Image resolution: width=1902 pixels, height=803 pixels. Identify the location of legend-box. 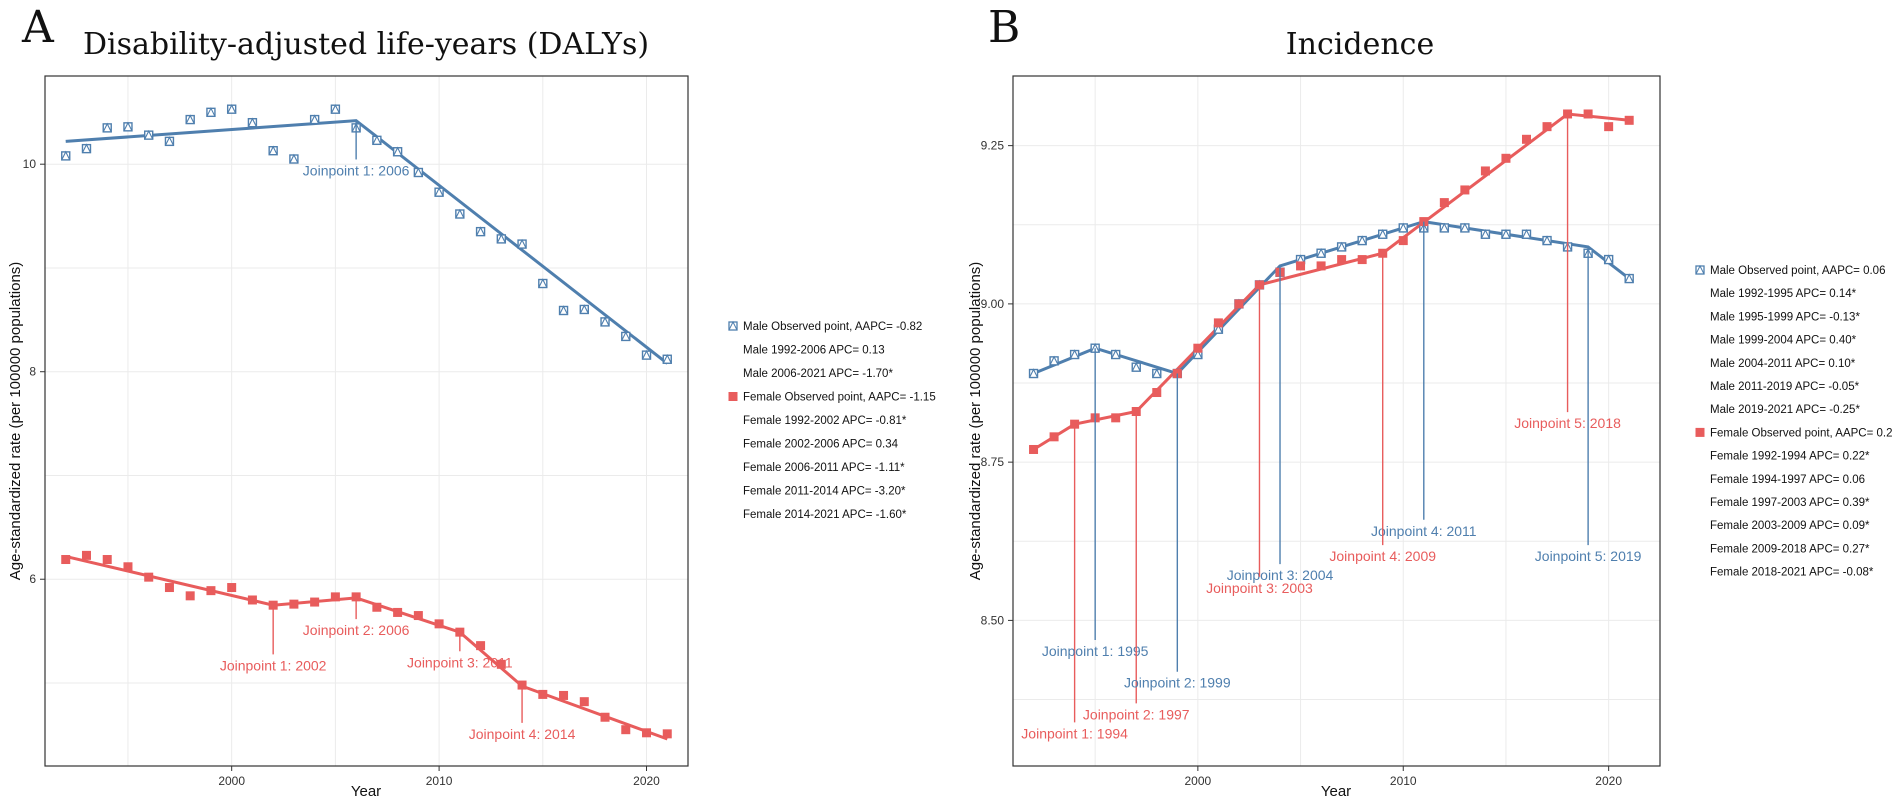
(733, 326).